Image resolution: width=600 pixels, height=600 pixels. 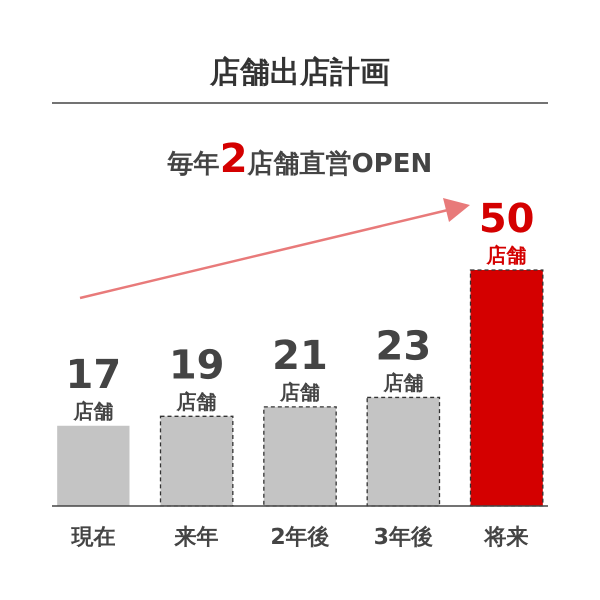 What do you see at coordinates (299, 72) in the screenshot?
I see `chart-title: 店舗出店計画` at bounding box center [299, 72].